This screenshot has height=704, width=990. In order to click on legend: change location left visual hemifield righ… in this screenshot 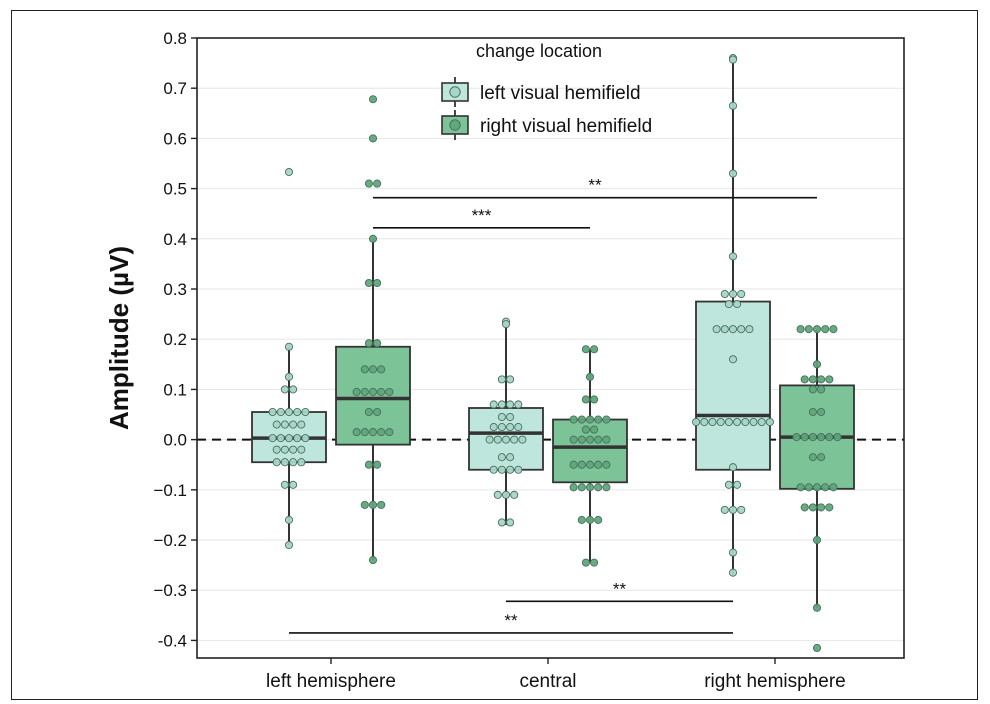, I will do `click(546, 90)`.